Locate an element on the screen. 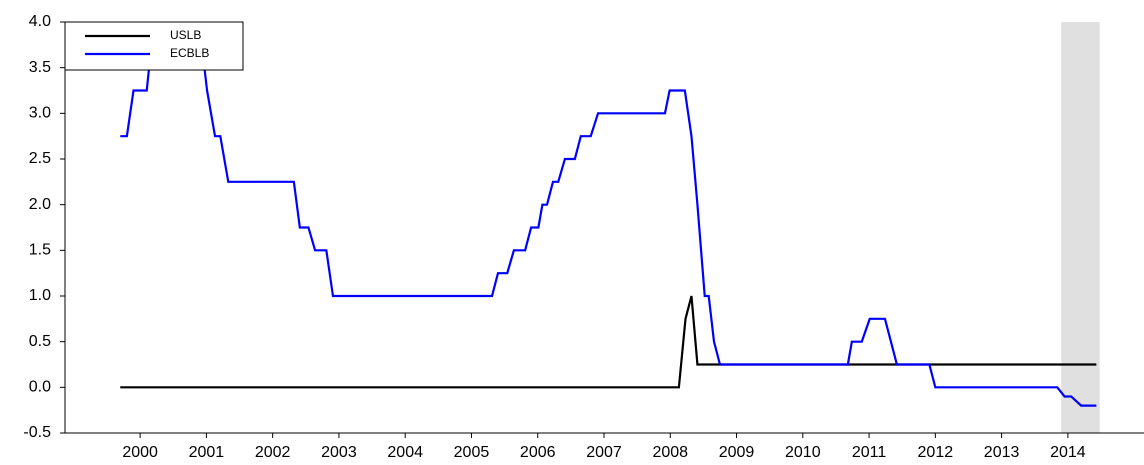  y-tick-label: 0.5 is located at coordinates (40, 341).